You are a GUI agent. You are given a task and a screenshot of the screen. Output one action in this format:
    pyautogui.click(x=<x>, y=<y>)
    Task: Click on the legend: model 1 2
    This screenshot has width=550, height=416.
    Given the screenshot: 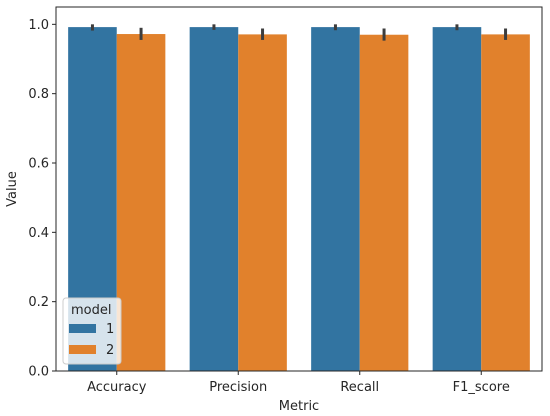 What is the action you would take?
    pyautogui.click(x=92, y=331)
    